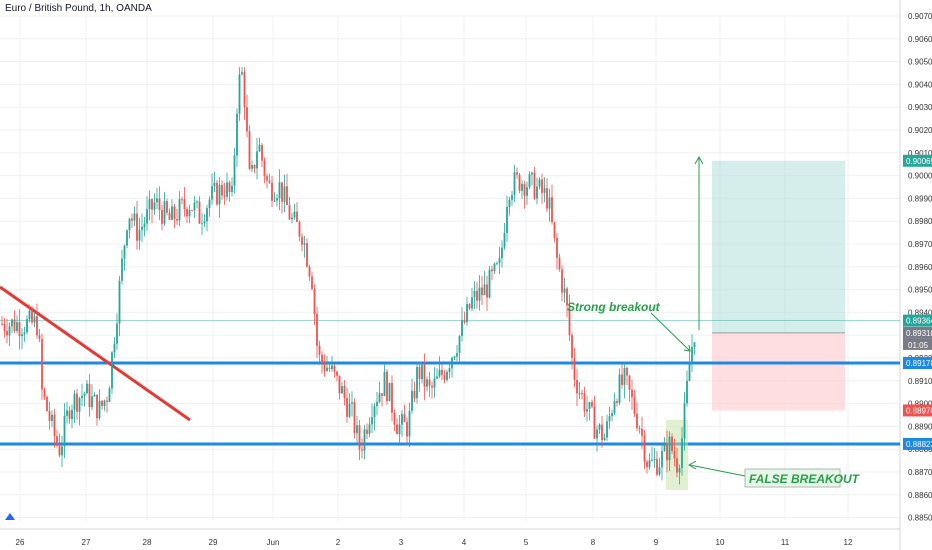 The width and height of the screenshot is (932, 550). Describe the element at coordinates (692, 465) in the screenshot. I see `false-breakout-pointer-head` at that location.